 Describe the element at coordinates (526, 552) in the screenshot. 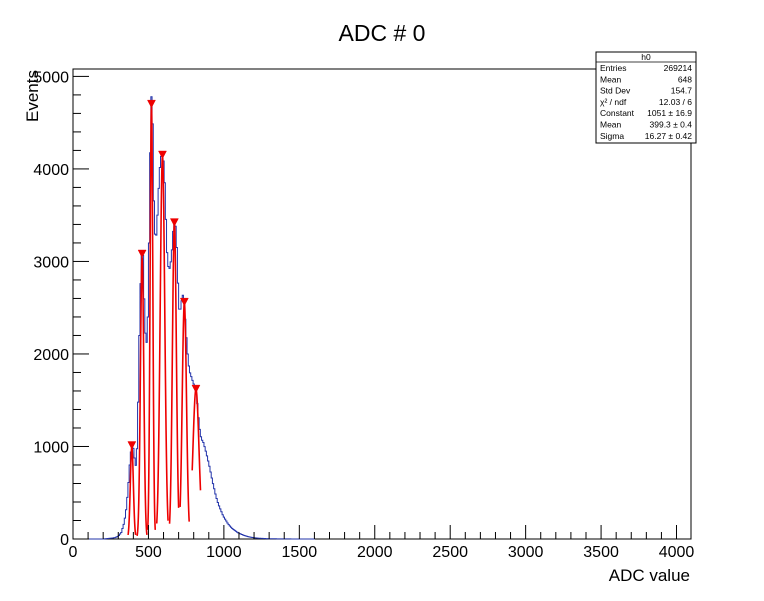

I see `x-tick-label: 3000` at that location.